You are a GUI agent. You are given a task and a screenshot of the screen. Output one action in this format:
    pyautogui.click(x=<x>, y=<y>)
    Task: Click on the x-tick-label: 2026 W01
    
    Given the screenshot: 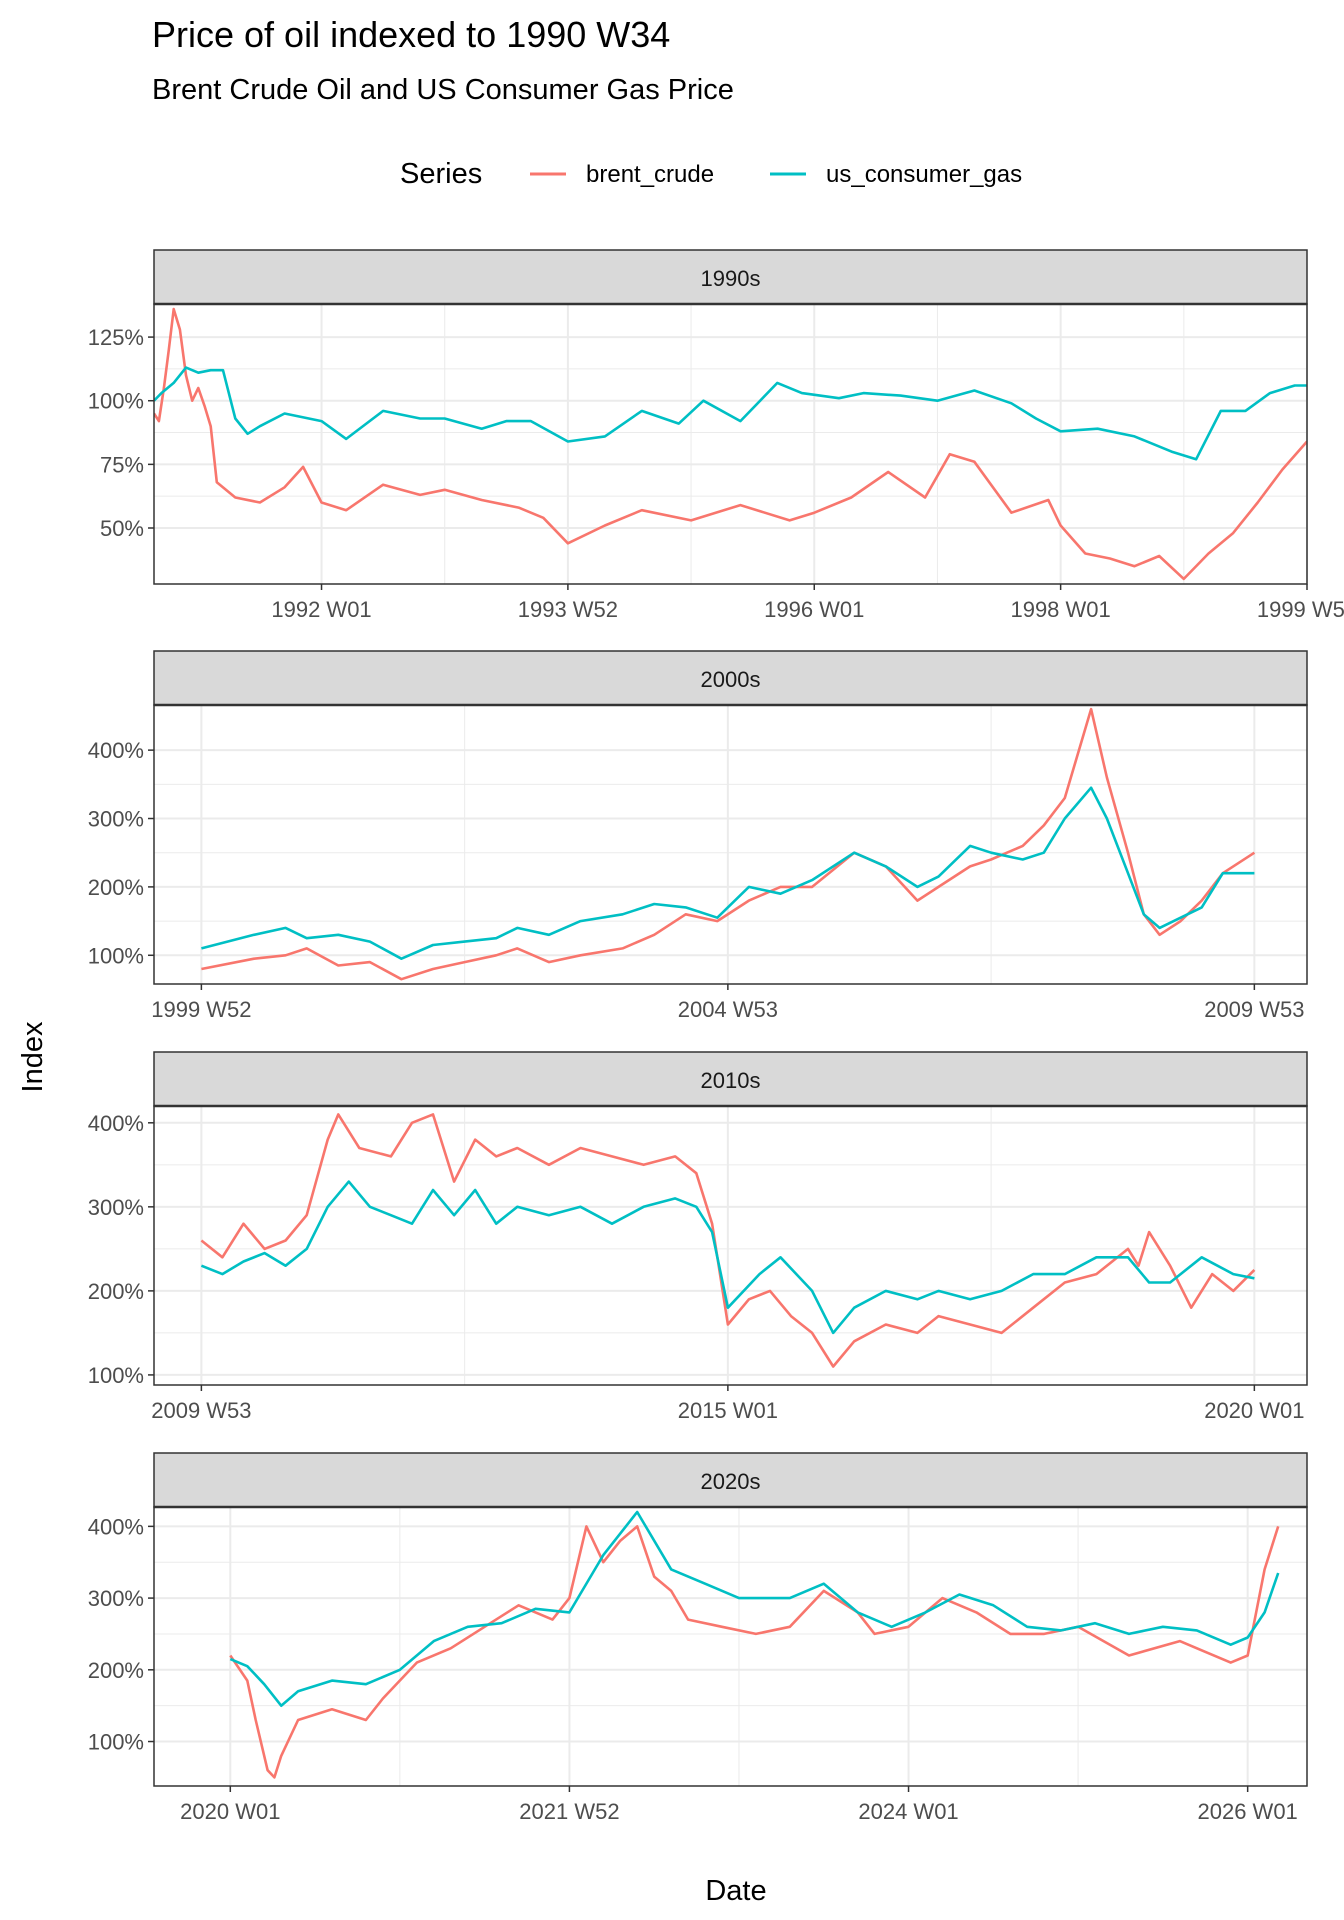 What is the action you would take?
    pyautogui.click(x=1248, y=1811)
    